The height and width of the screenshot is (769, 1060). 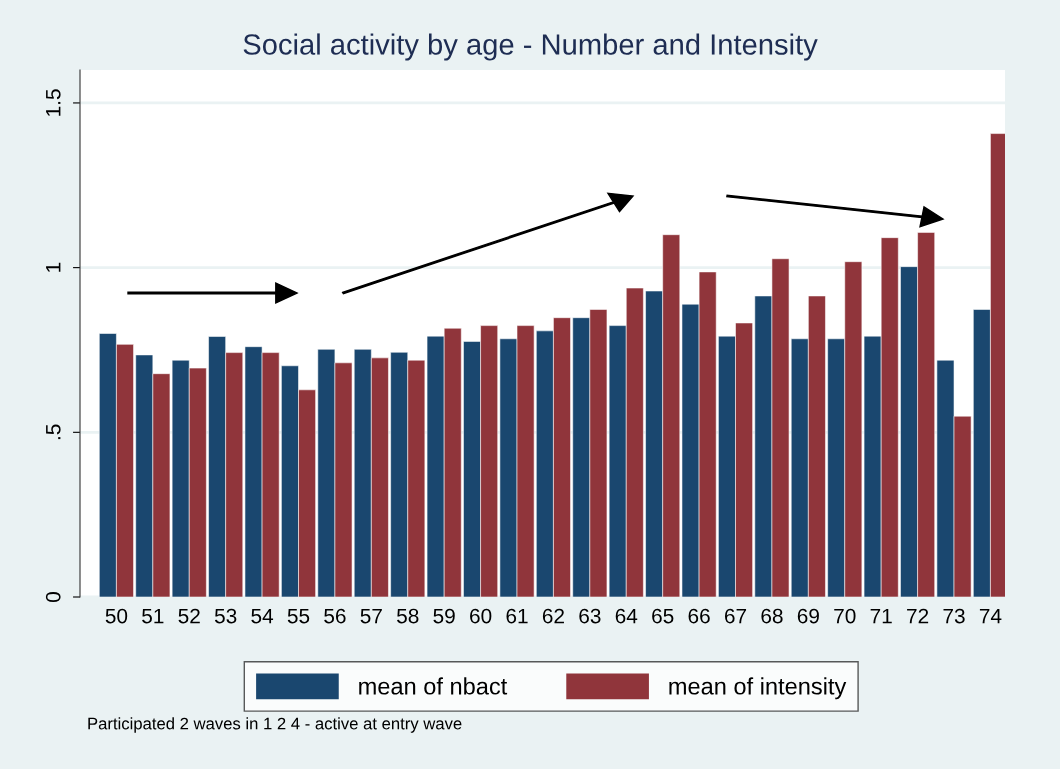 I want to click on x-tick-label: 68, so click(x=772, y=616).